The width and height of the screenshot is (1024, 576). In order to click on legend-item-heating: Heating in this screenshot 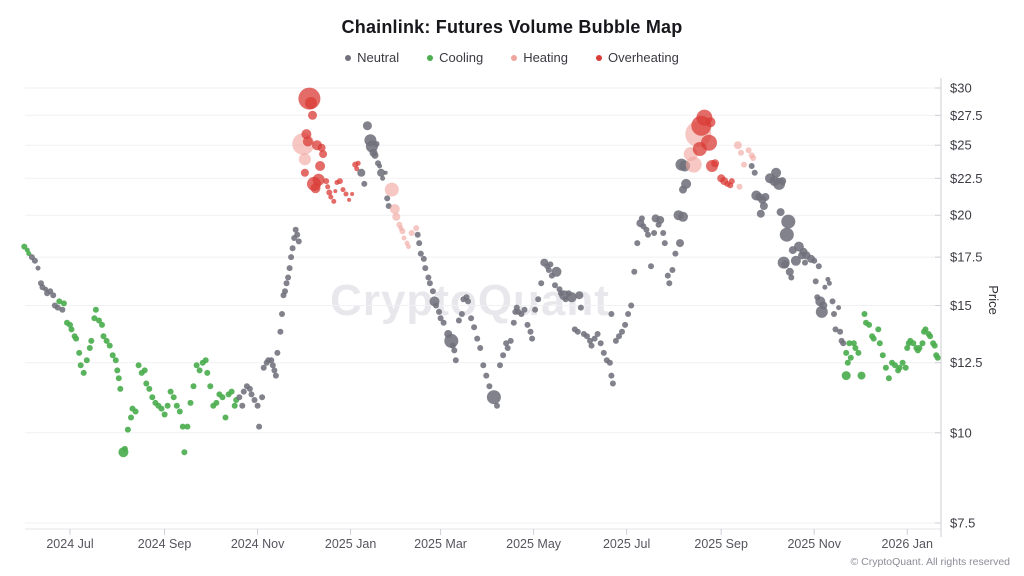, I will do `click(539, 57)`.